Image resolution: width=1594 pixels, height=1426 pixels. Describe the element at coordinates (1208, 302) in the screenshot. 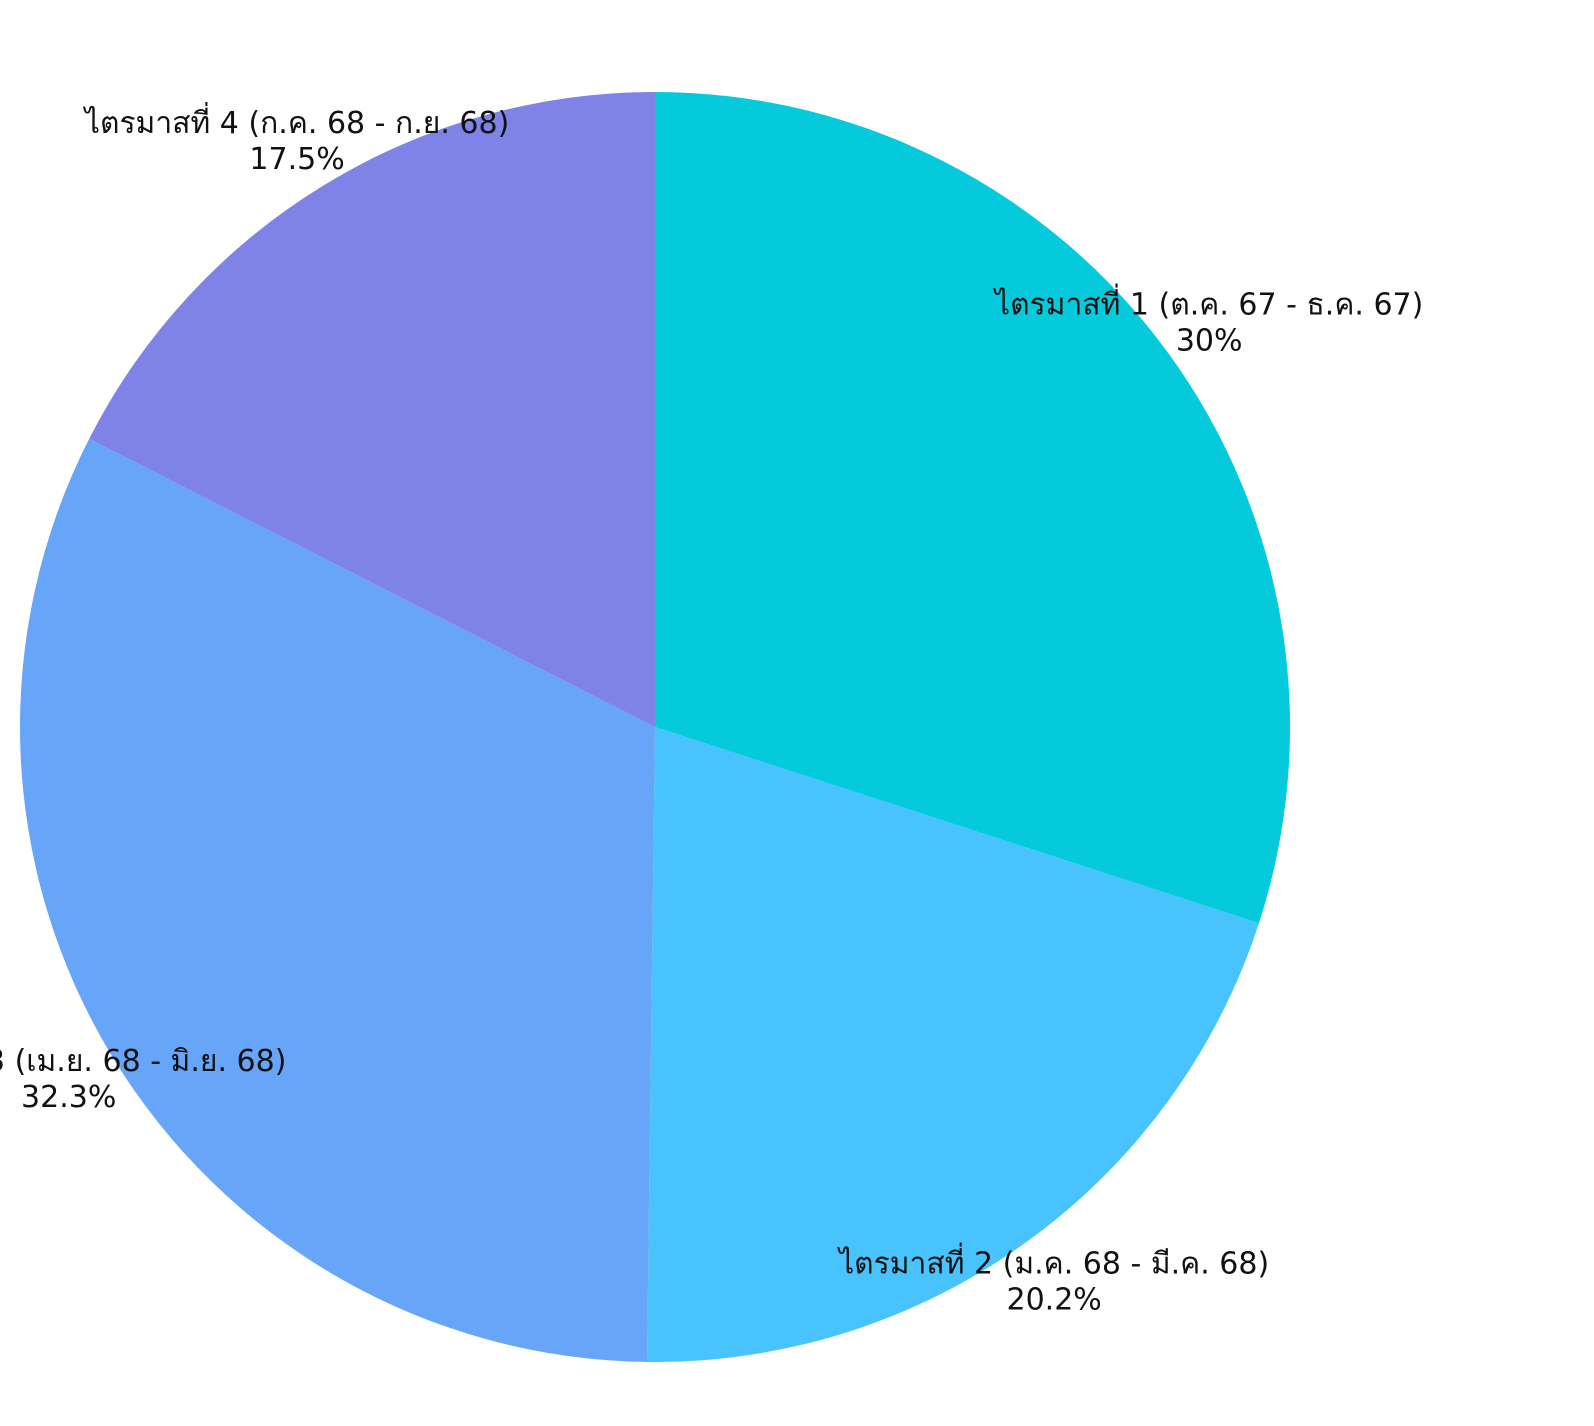

I see `slice-label-q1: ไตรมาสที่ 1 (ต.ค. 67 - ธ.ค. 67)` at that location.